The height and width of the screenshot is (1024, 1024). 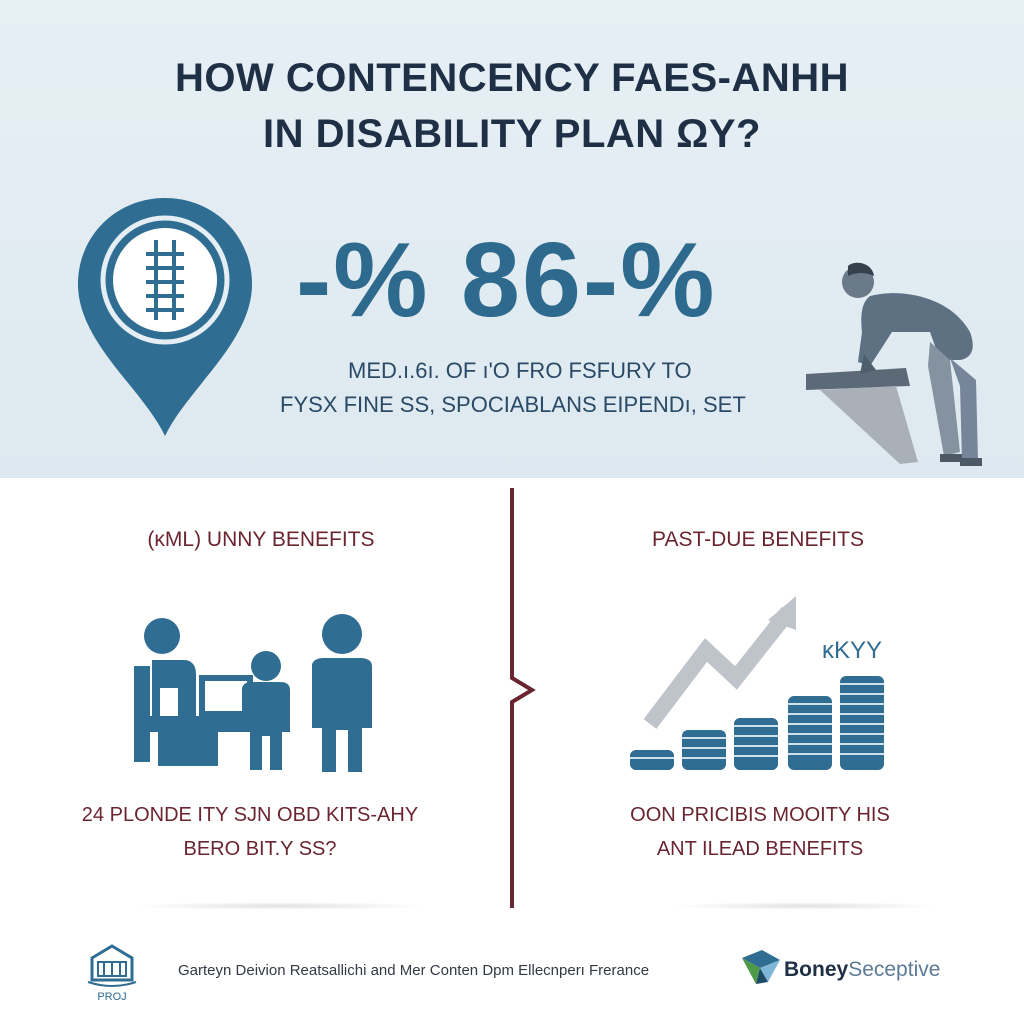 What do you see at coordinates (523, 698) in the screenshot?
I see `column-divider` at bounding box center [523, 698].